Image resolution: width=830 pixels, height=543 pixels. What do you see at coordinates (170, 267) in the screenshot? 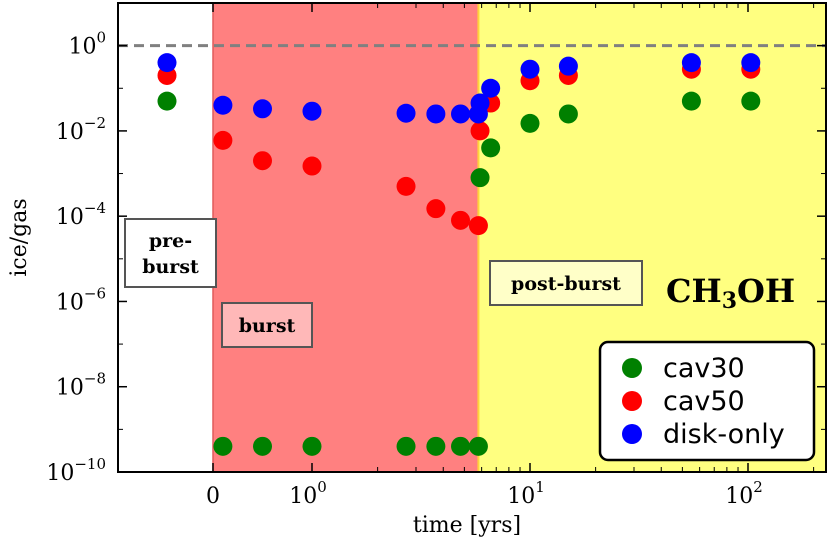
I see `phase-label-0-line-1: burst` at bounding box center [170, 267].